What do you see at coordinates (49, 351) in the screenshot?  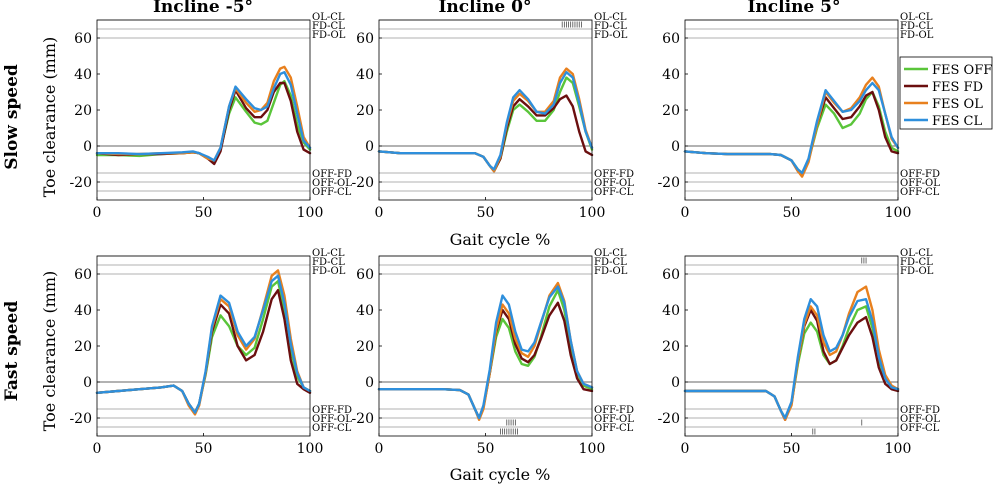 I see `y-axis-label-fast: Toe clearance (mm)` at bounding box center [49, 351].